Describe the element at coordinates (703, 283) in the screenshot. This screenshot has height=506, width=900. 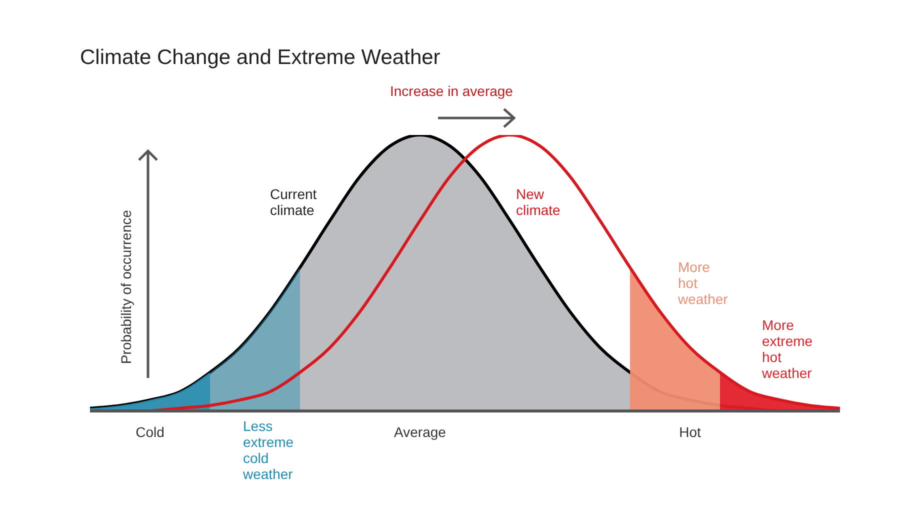
I see `series-label: More hot weather` at that location.